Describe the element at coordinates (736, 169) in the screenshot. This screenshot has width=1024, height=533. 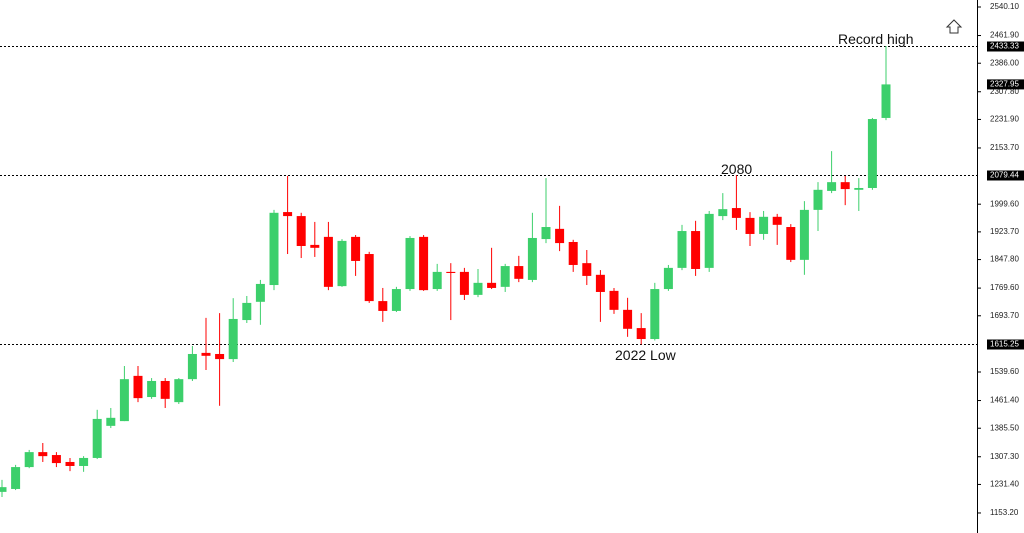
I see `annotation: 2080` at that location.